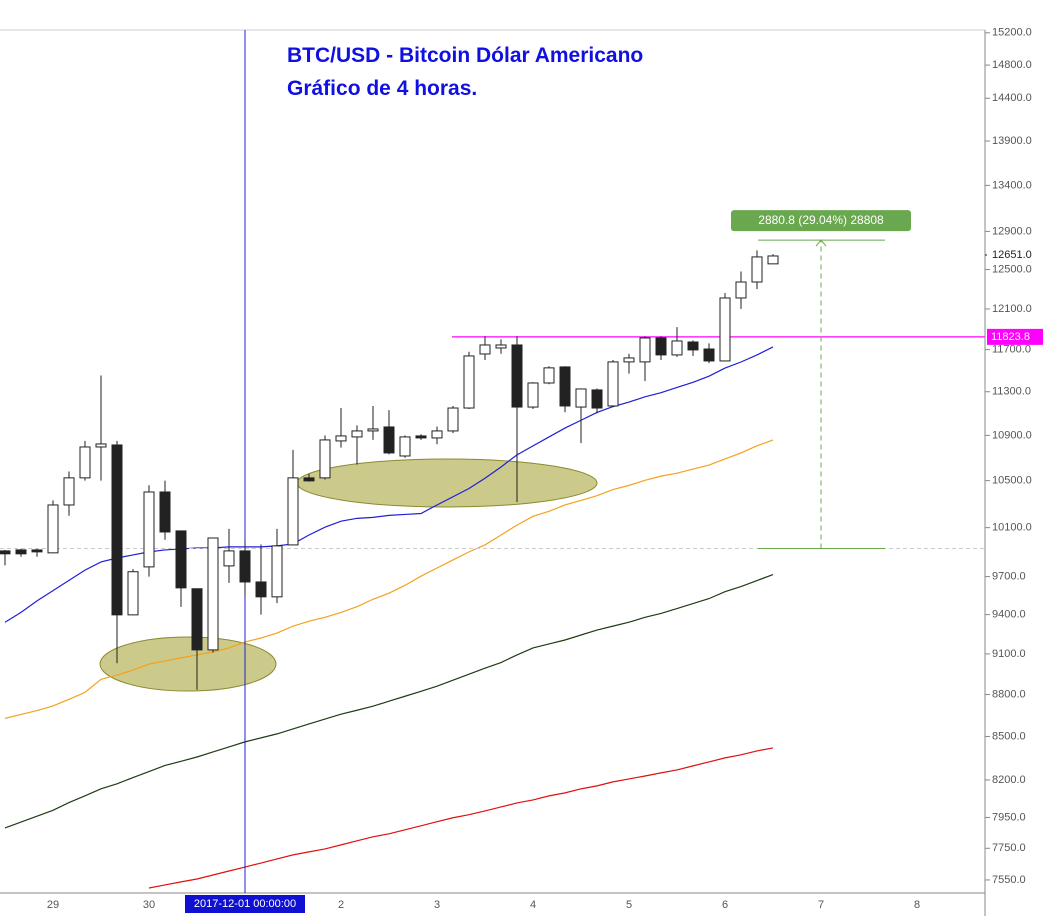 The width and height of the screenshot is (1043, 916). Describe the element at coordinates (1010, 337) in the screenshot. I see `level-label: 11823.8` at that location.